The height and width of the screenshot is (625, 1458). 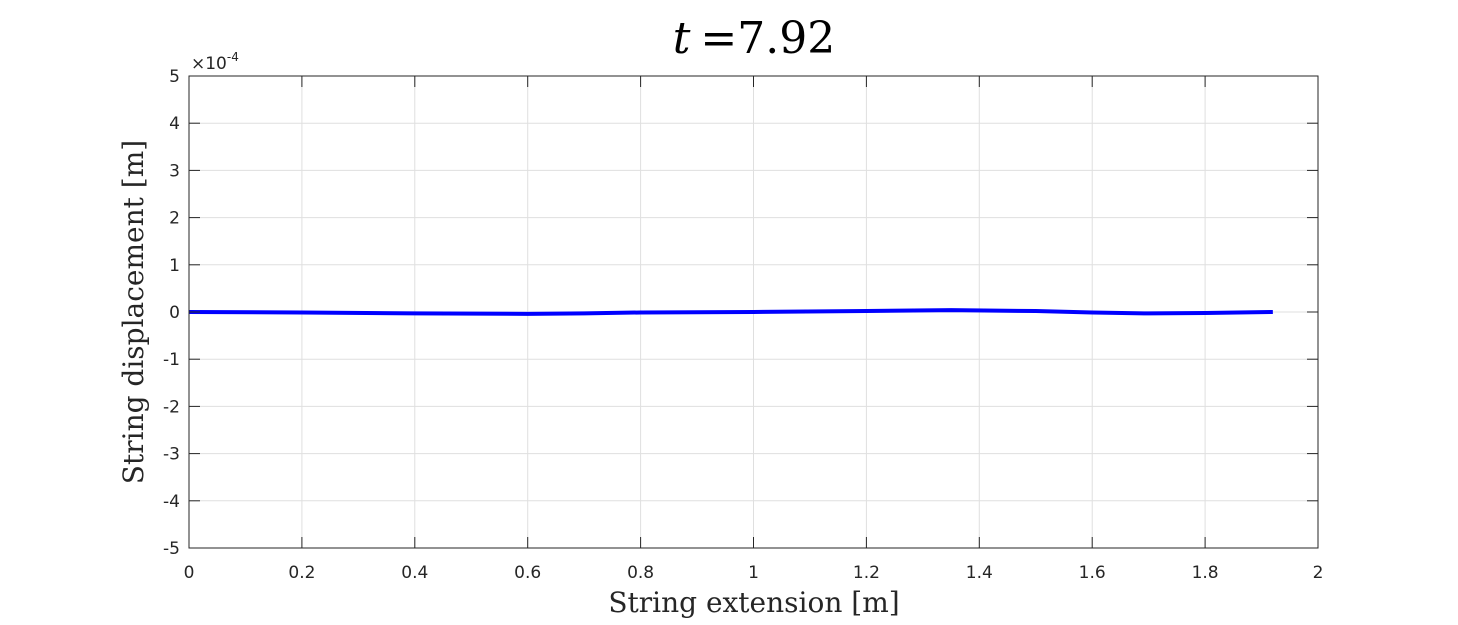 What do you see at coordinates (1205, 573) in the screenshot?
I see `x-tick-label: 1.8` at bounding box center [1205, 573].